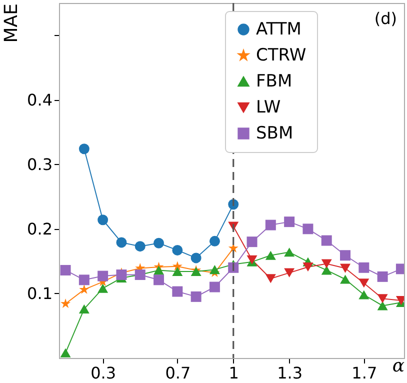 The height and width of the screenshot is (383, 407). What do you see at coordinates (103, 373) in the screenshot?
I see `x-tick-label: 0.3` at bounding box center [103, 373].